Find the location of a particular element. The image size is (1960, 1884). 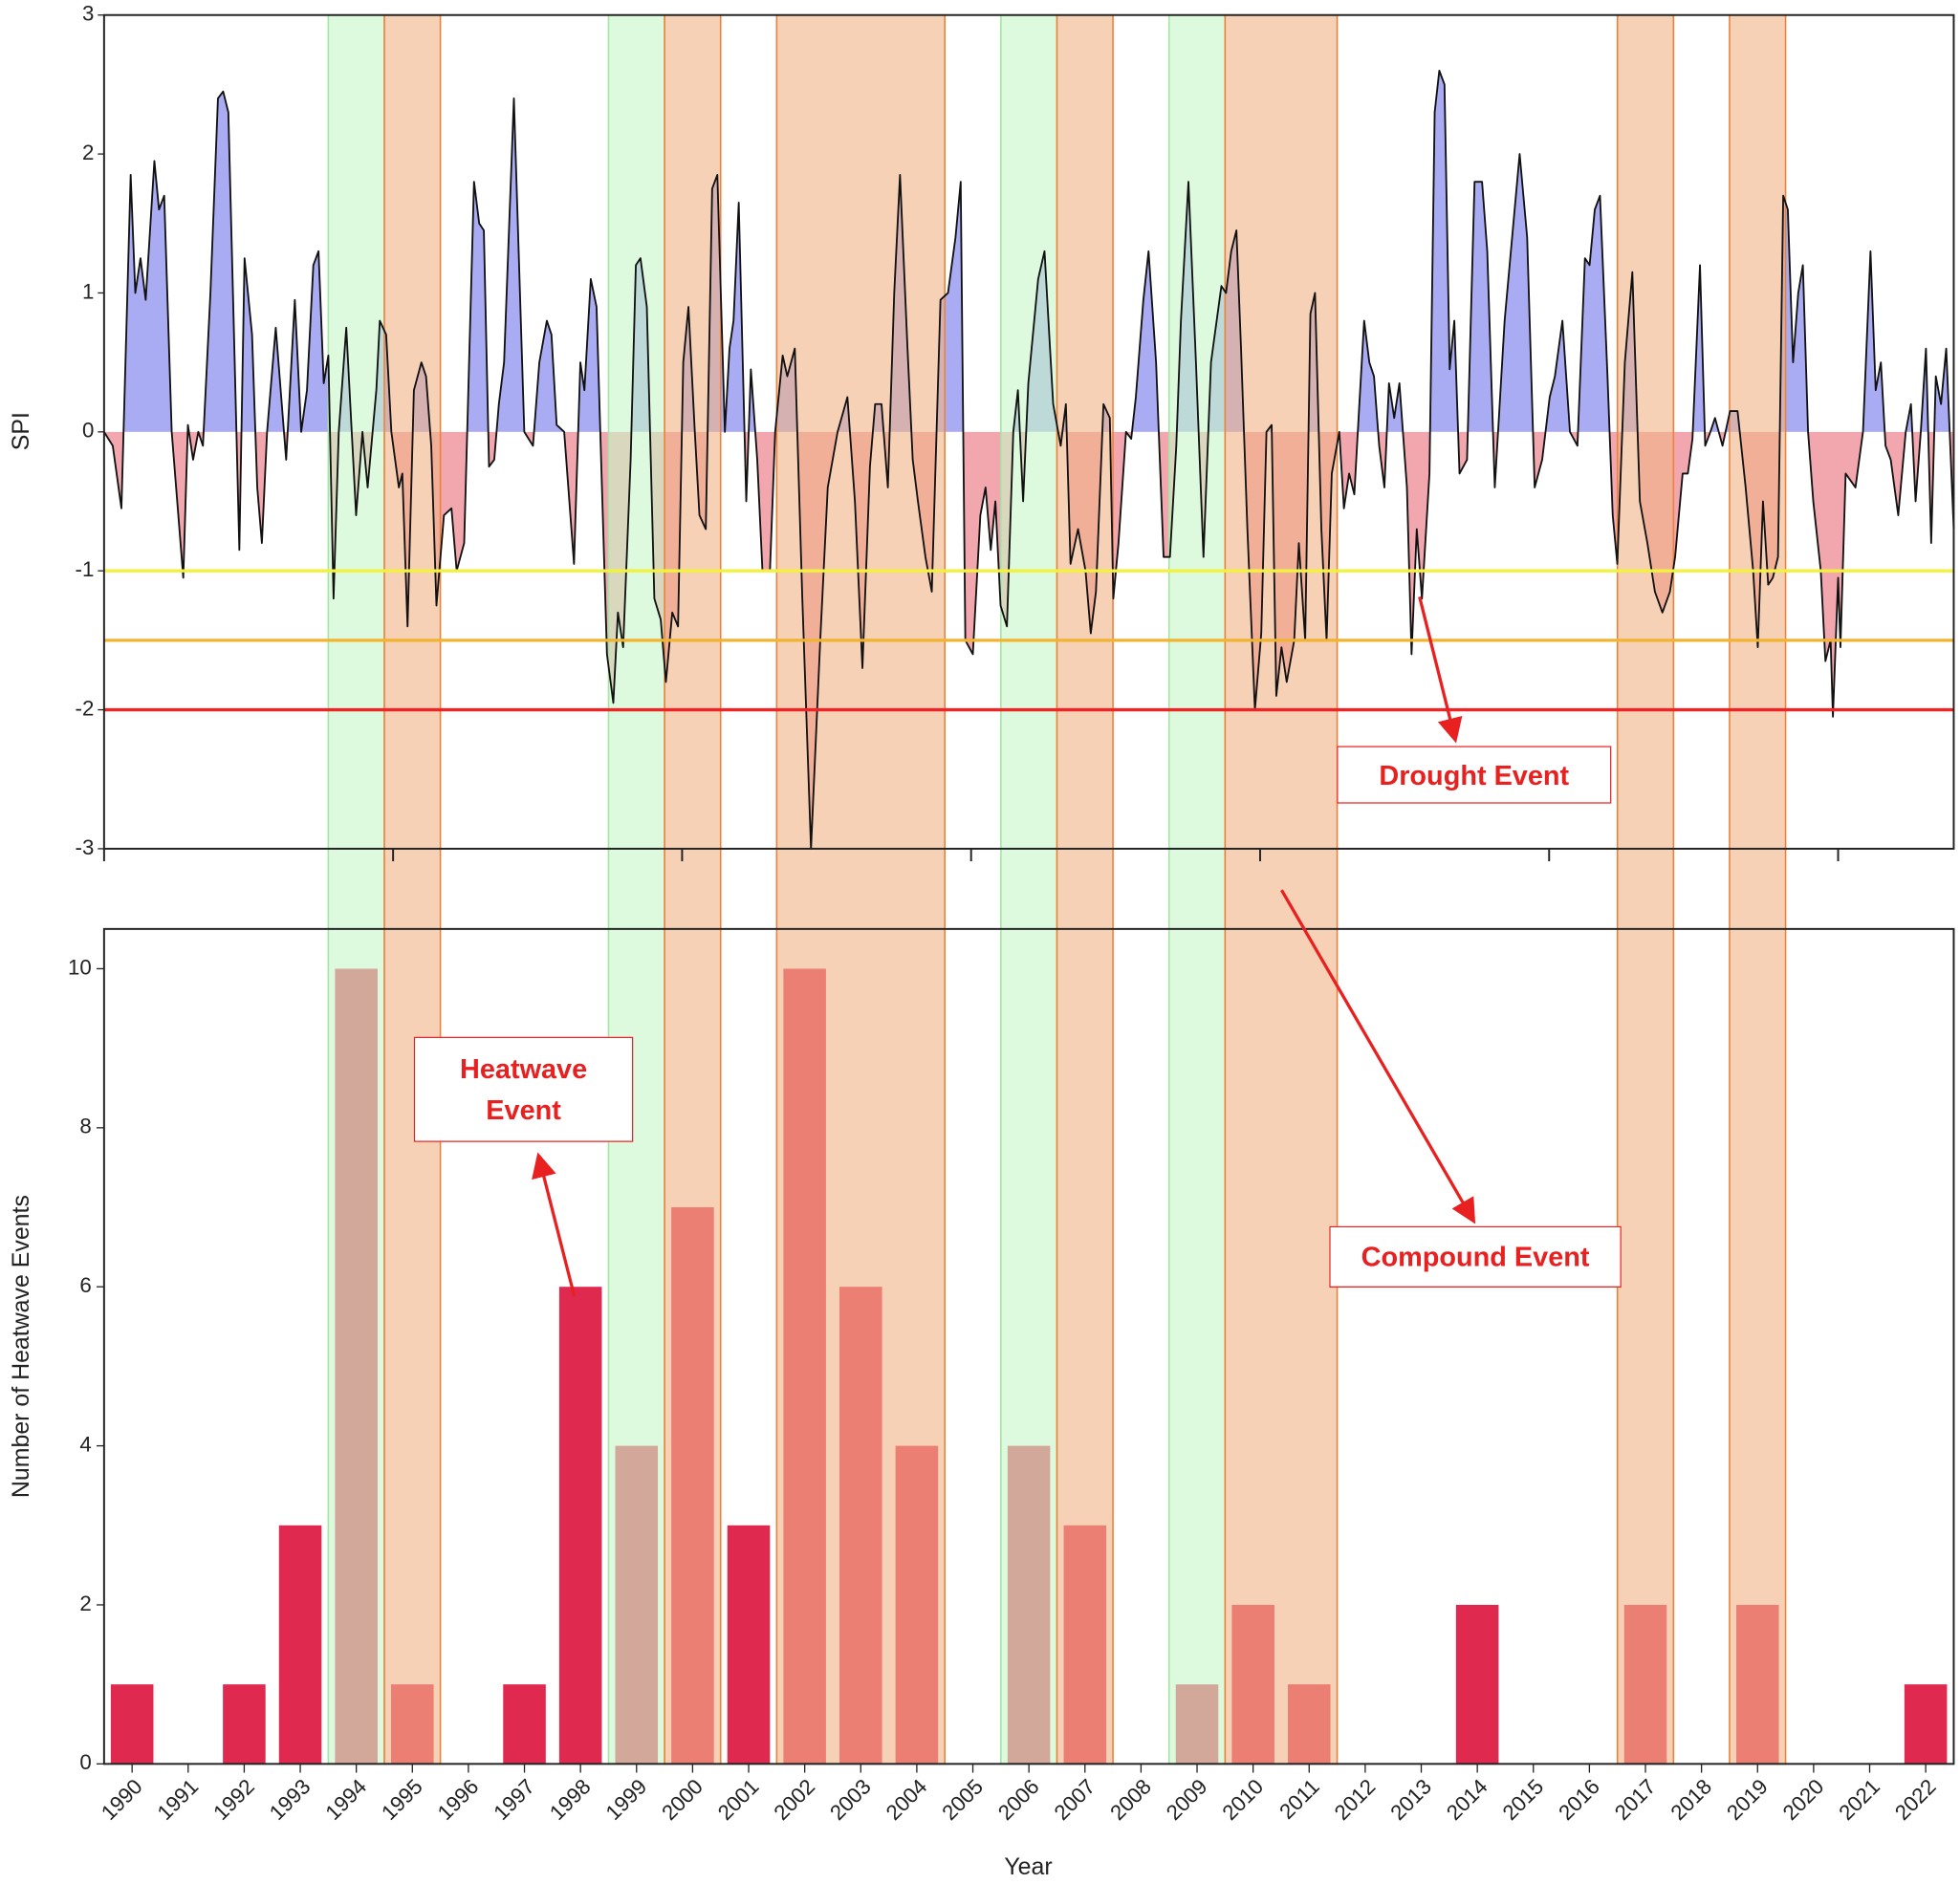

y-tick-label: 8 is located at coordinates (85, 1126).